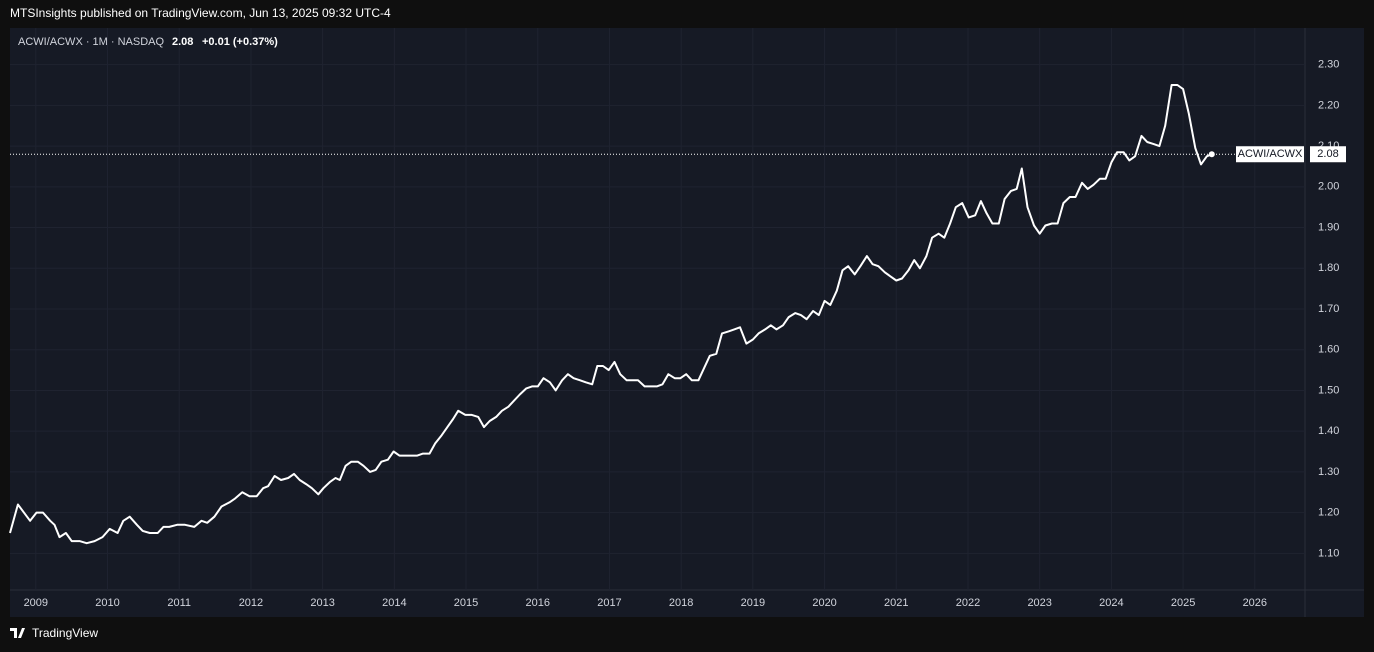 The width and height of the screenshot is (1374, 652). Describe the element at coordinates (968, 603) in the screenshot. I see `x-tick-label: 2022` at that location.